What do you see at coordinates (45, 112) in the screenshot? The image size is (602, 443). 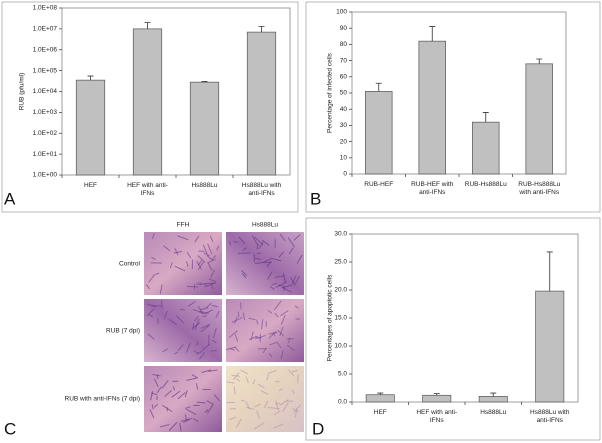 I see `y-tick-label: 1.0E+03` at bounding box center [45, 112].